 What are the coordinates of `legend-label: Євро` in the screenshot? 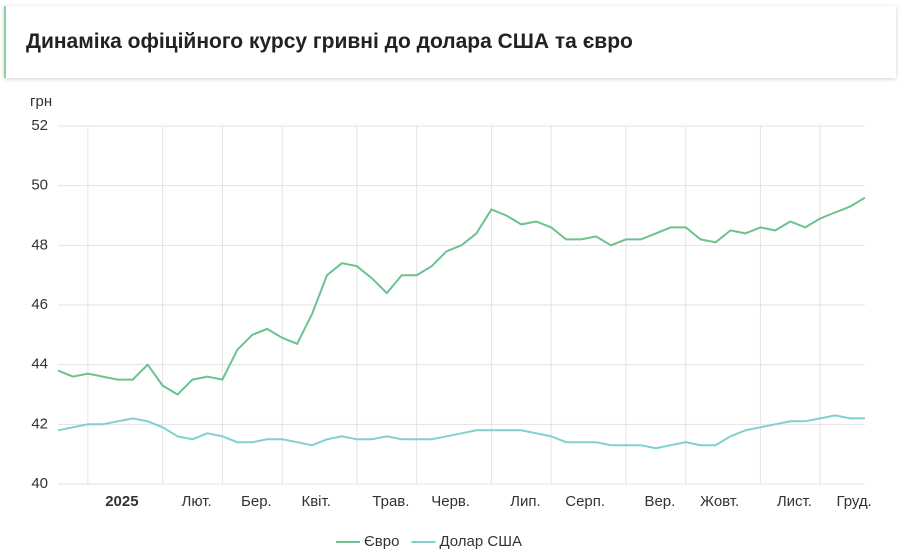 It's located at (381, 541).